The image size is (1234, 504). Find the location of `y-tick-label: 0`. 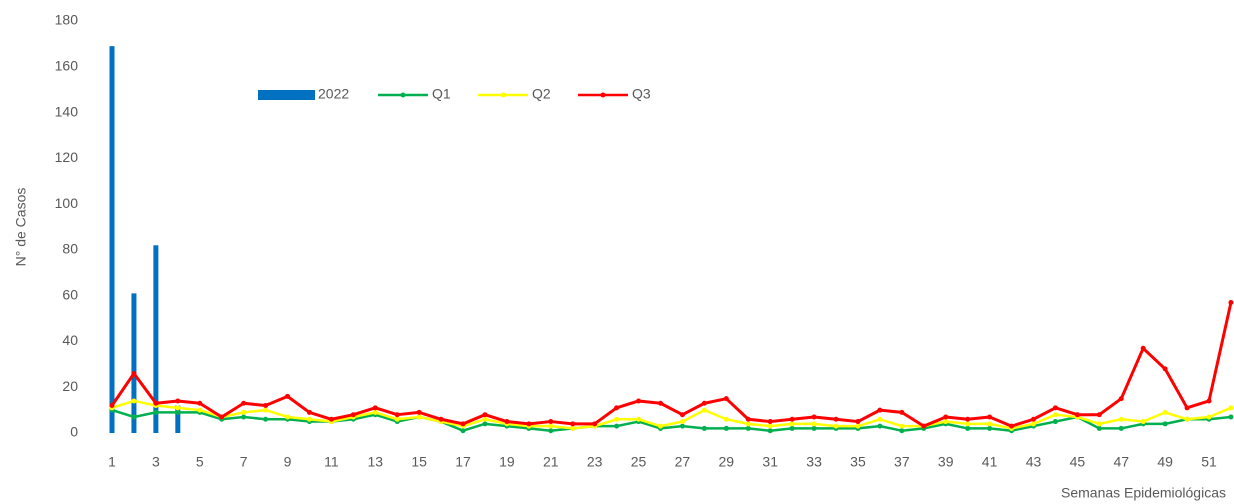

y-tick-label: 0 is located at coordinates (74, 432).